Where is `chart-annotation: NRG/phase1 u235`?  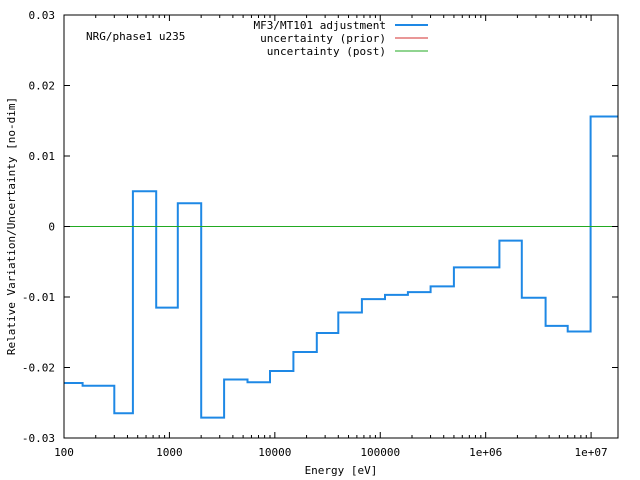 chart-annotation: NRG/phase1 u235 is located at coordinates (135, 36).